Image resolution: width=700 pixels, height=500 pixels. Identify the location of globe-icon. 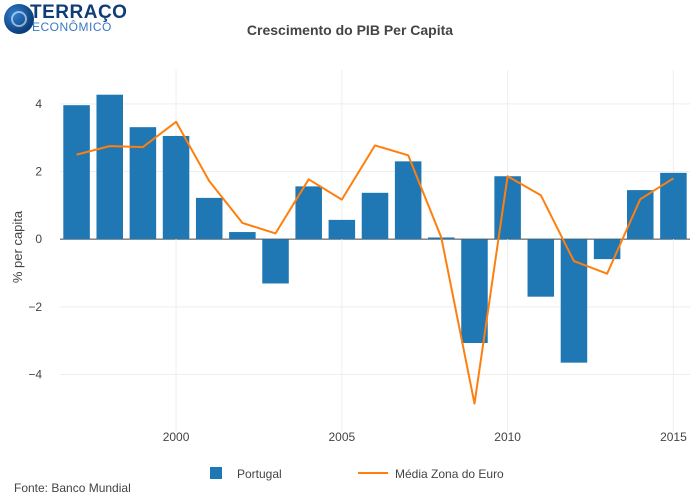
(19, 19).